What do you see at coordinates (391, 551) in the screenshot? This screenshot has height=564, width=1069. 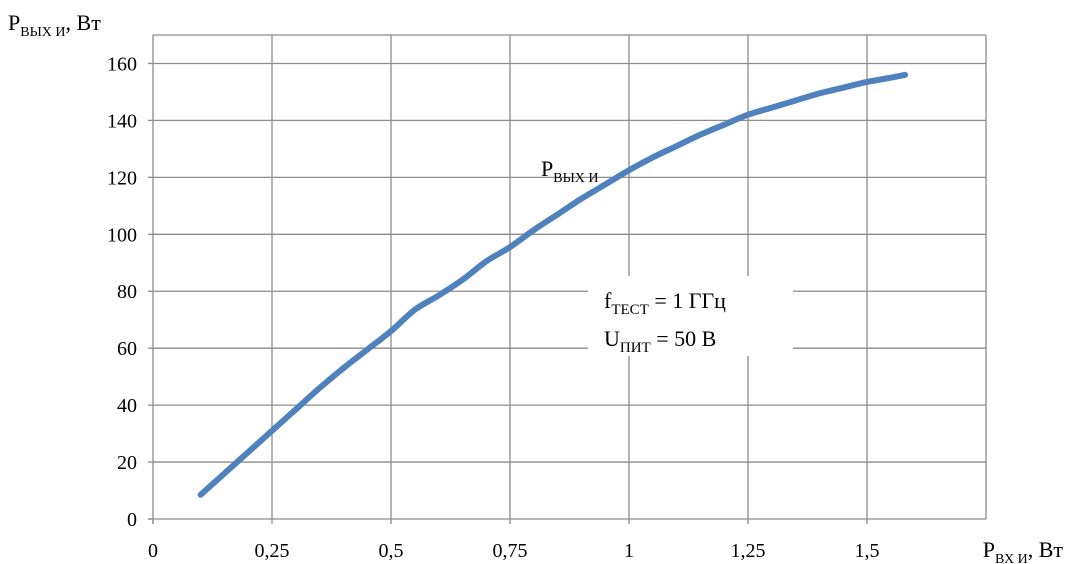 I see `x-tick-label: 0,5` at bounding box center [391, 551].